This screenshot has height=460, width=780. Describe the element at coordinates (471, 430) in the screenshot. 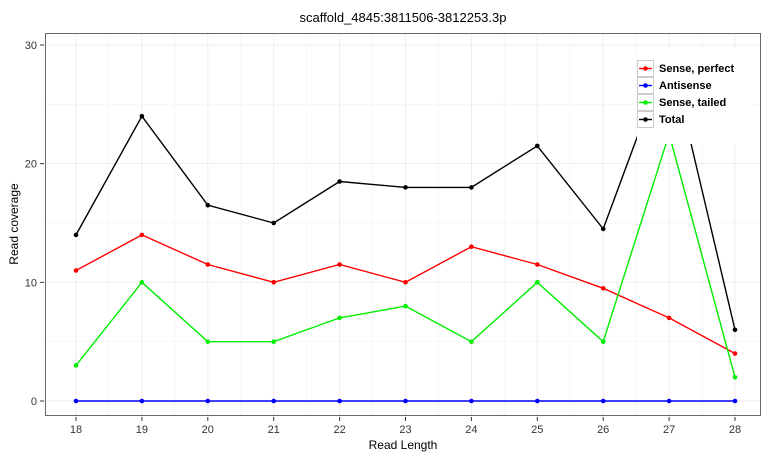

I see `x-tick-label: 24` at that location.